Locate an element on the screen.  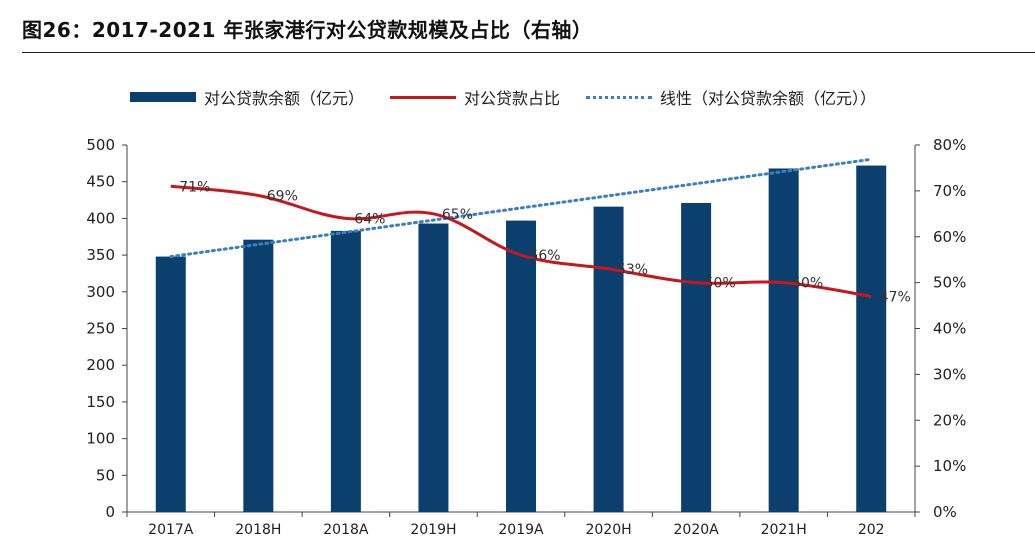
share-data-label: 47% is located at coordinates (895, 297).